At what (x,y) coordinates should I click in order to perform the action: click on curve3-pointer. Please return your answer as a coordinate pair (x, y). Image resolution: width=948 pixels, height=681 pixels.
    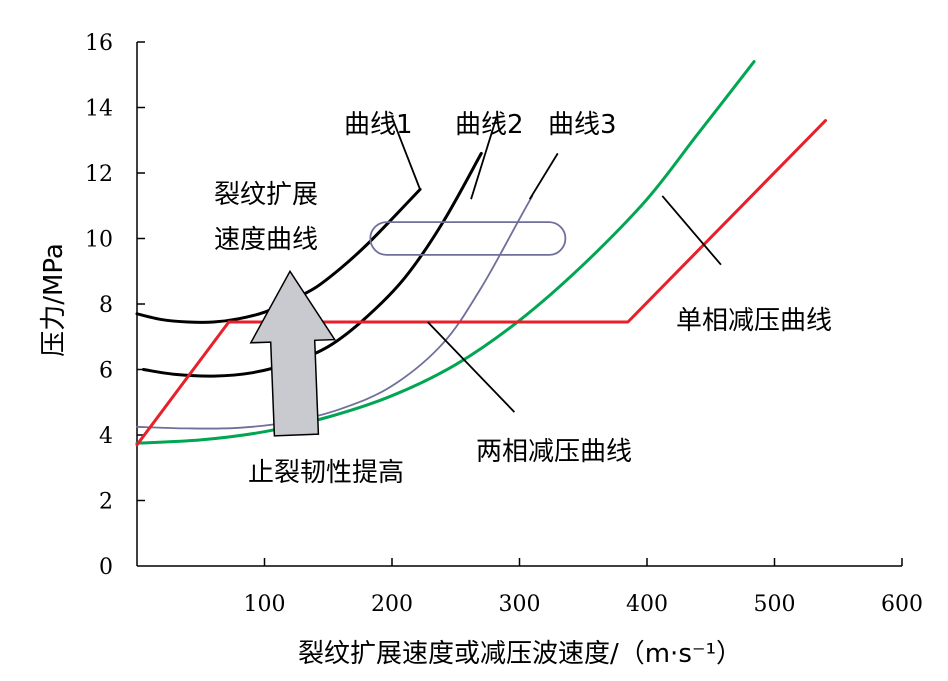
    Looking at the image, I should click on (543, 176).